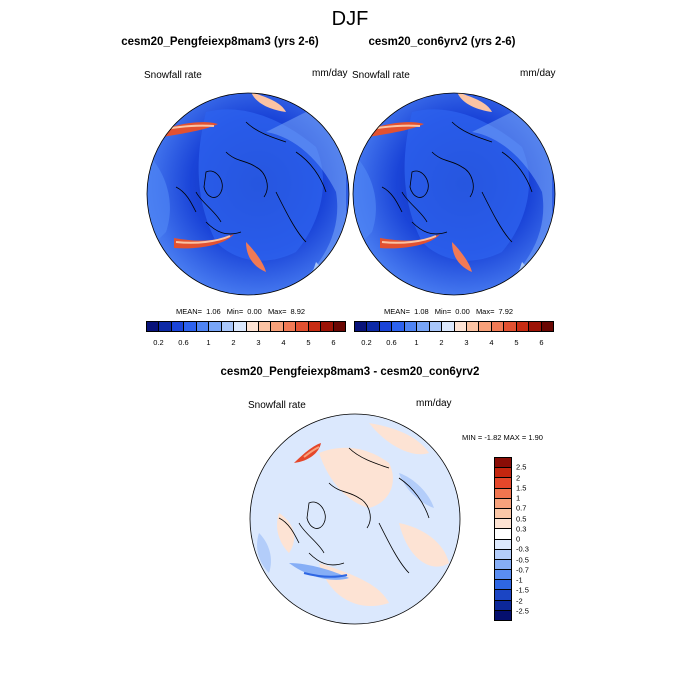 The height and width of the screenshot is (700, 700). What do you see at coordinates (441, 342) in the screenshot?
I see `colorbar-tick-label: 2` at bounding box center [441, 342].